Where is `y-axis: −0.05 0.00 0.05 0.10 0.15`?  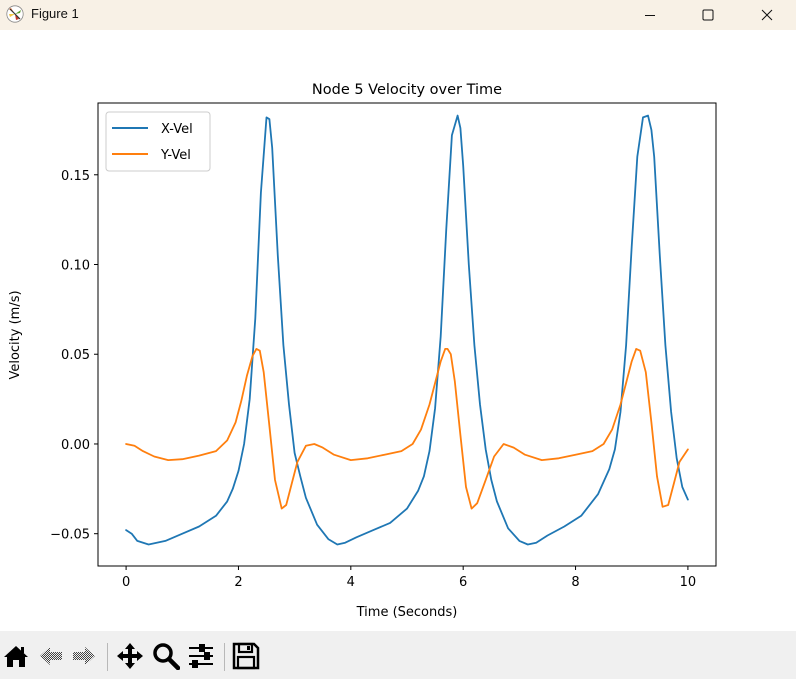 y-axis: −0.05 0.00 0.05 0.10 0.15 is located at coordinates (74, 356).